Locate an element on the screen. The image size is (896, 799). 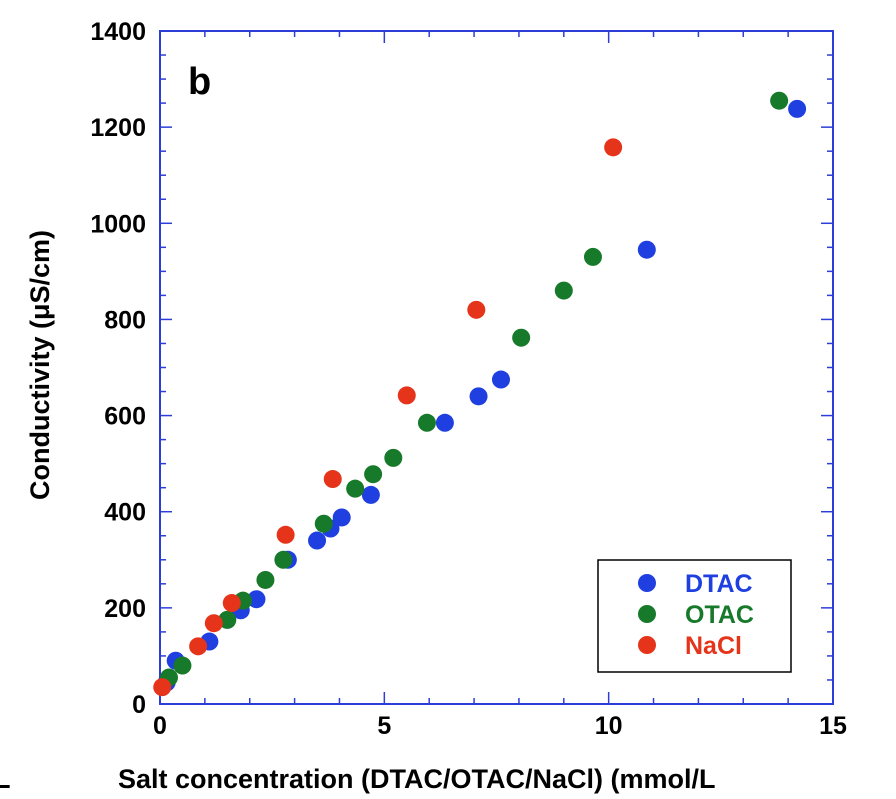
panel-letter: b is located at coordinates (199, 82).